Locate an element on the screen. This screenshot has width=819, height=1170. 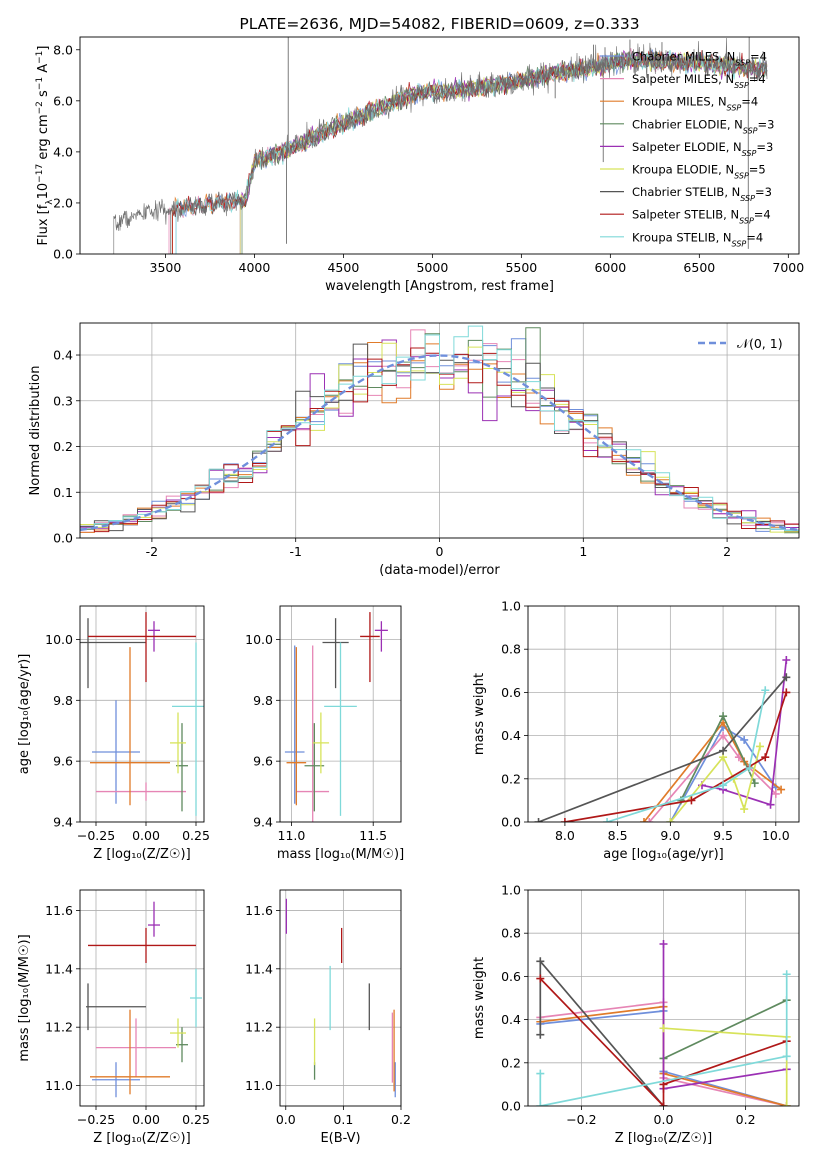
x-tick-label: 6000 is located at coordinates (610, 267).